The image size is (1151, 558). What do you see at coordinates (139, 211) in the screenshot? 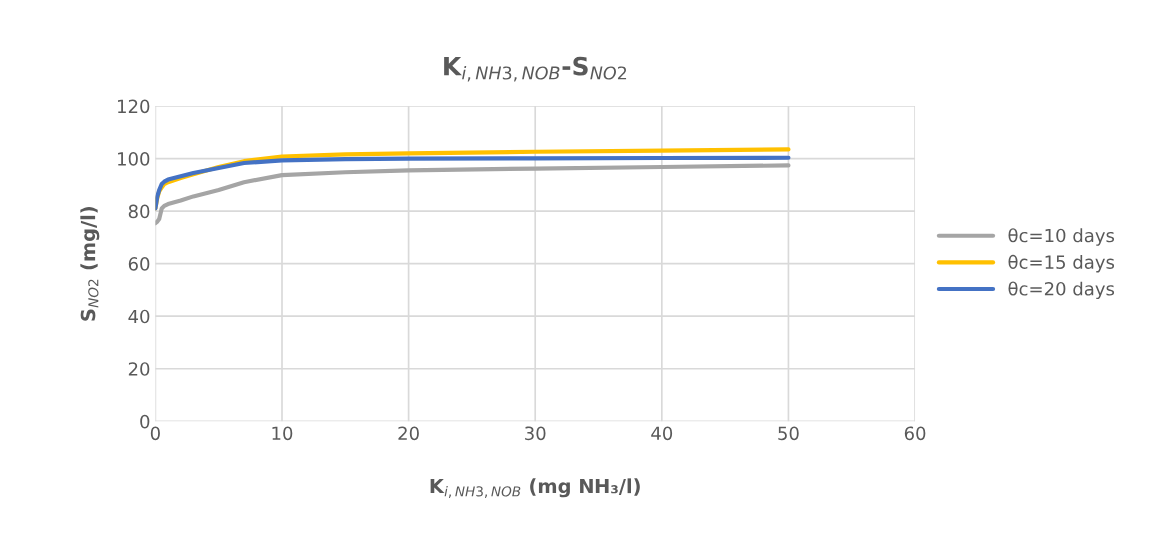
I see `y-tick-label: 80` at bounding box center [139, 211].